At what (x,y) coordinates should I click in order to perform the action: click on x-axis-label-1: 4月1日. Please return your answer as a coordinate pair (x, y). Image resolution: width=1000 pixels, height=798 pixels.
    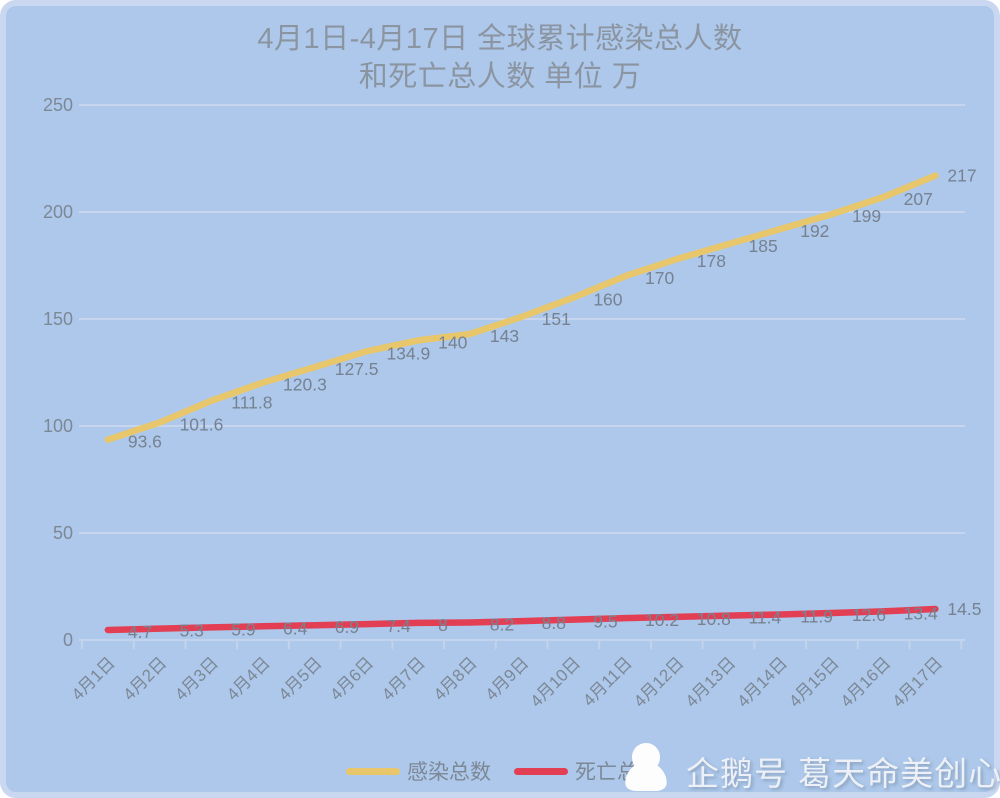
    Looking at the image, I should click on (93, 678).